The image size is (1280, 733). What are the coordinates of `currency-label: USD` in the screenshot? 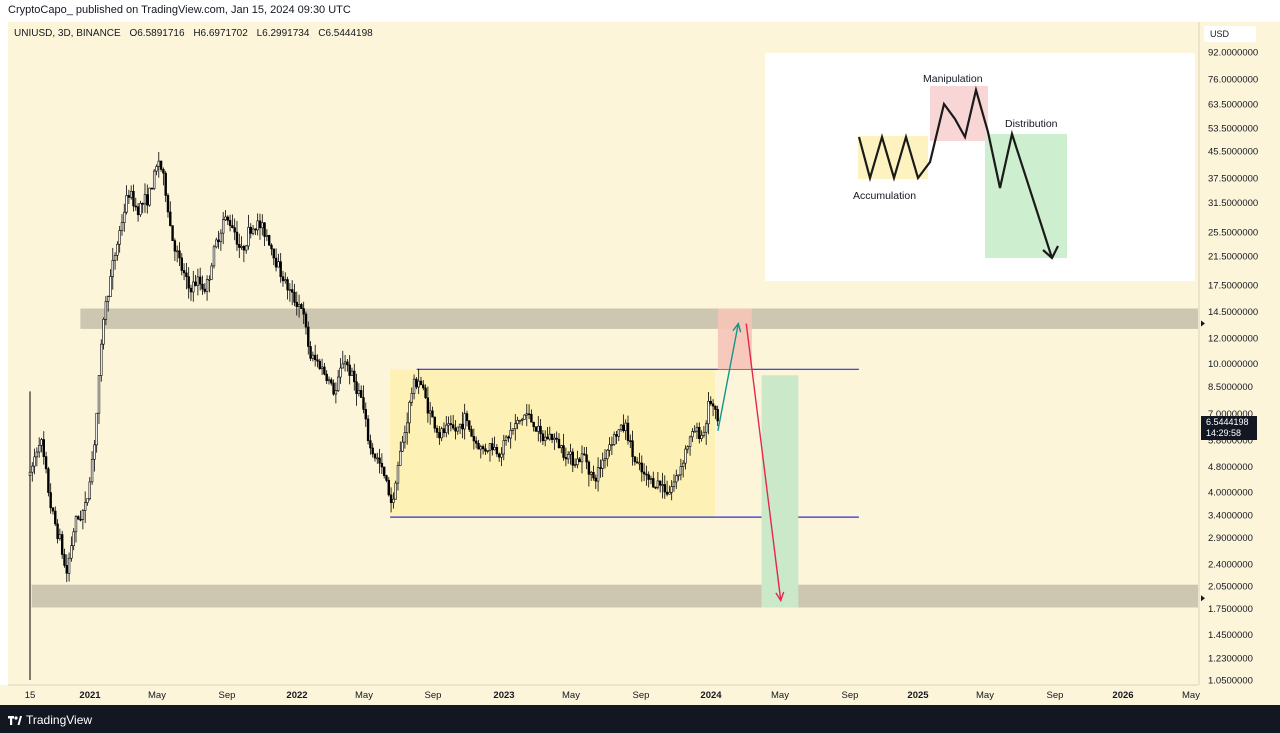 It's located at (1230, 34).